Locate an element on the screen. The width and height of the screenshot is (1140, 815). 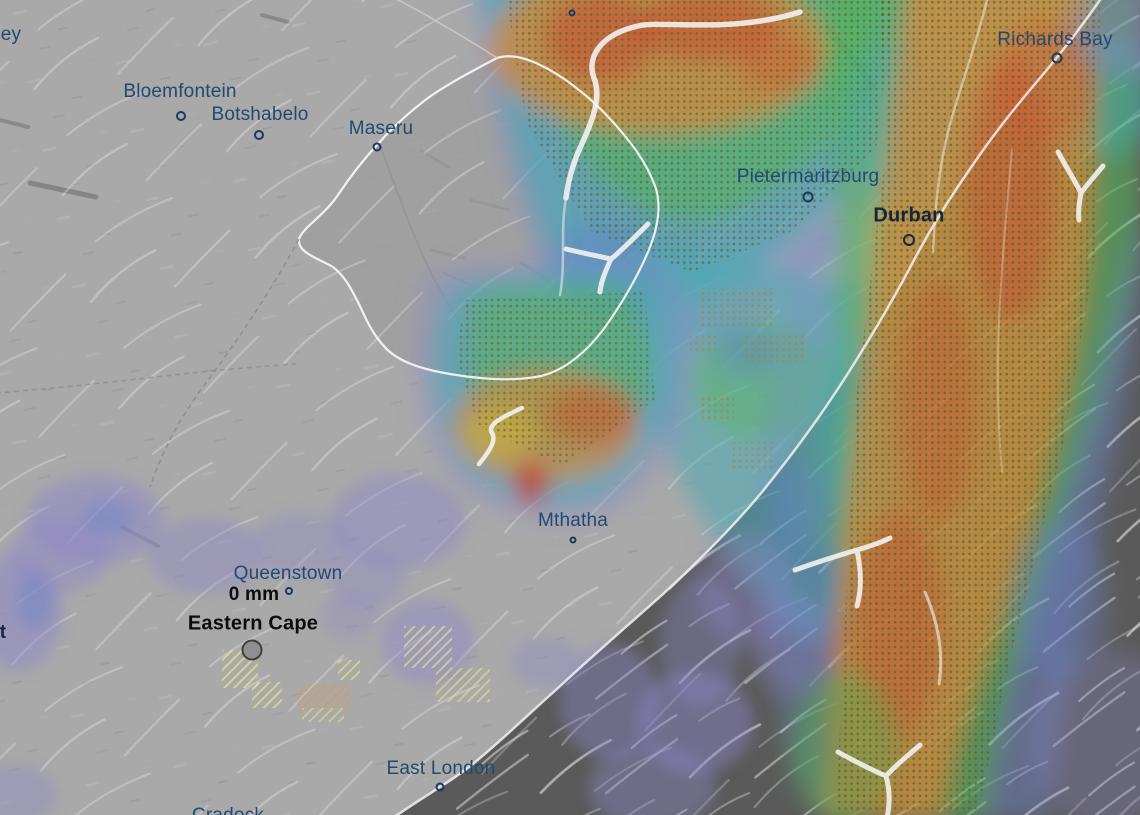
city-label-witsieshoek: Witsieshoek is located at coordinates (575, 2).